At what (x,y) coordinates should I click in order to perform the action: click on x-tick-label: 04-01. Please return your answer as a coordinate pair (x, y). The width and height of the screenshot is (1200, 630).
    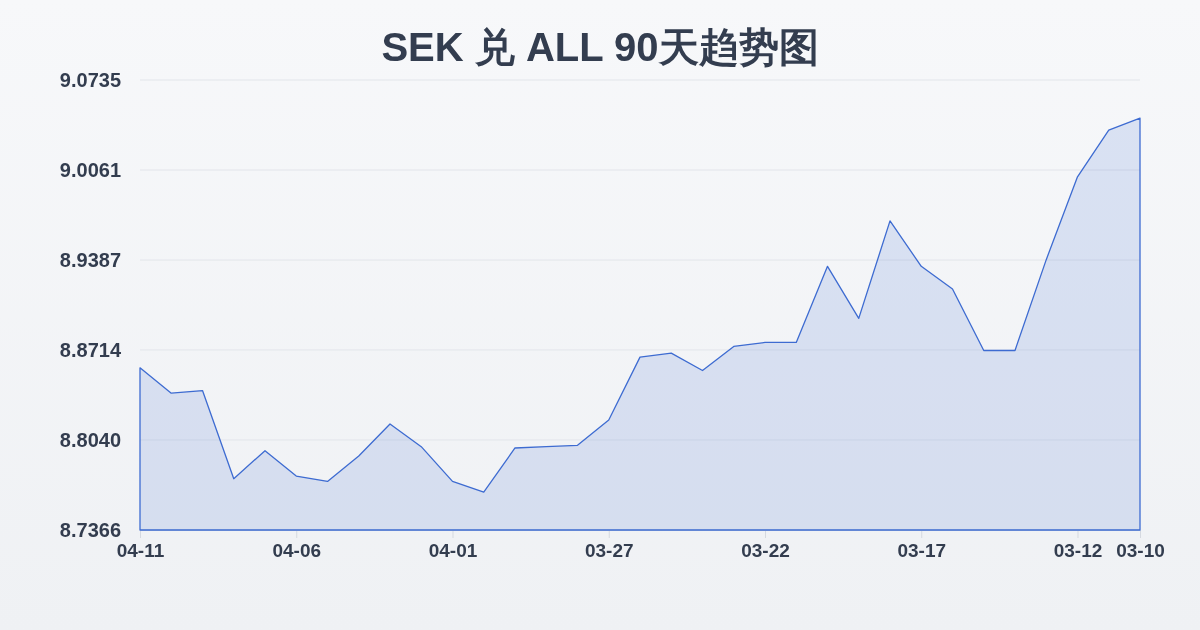
    Looking at the image, I should click on (453, 551).